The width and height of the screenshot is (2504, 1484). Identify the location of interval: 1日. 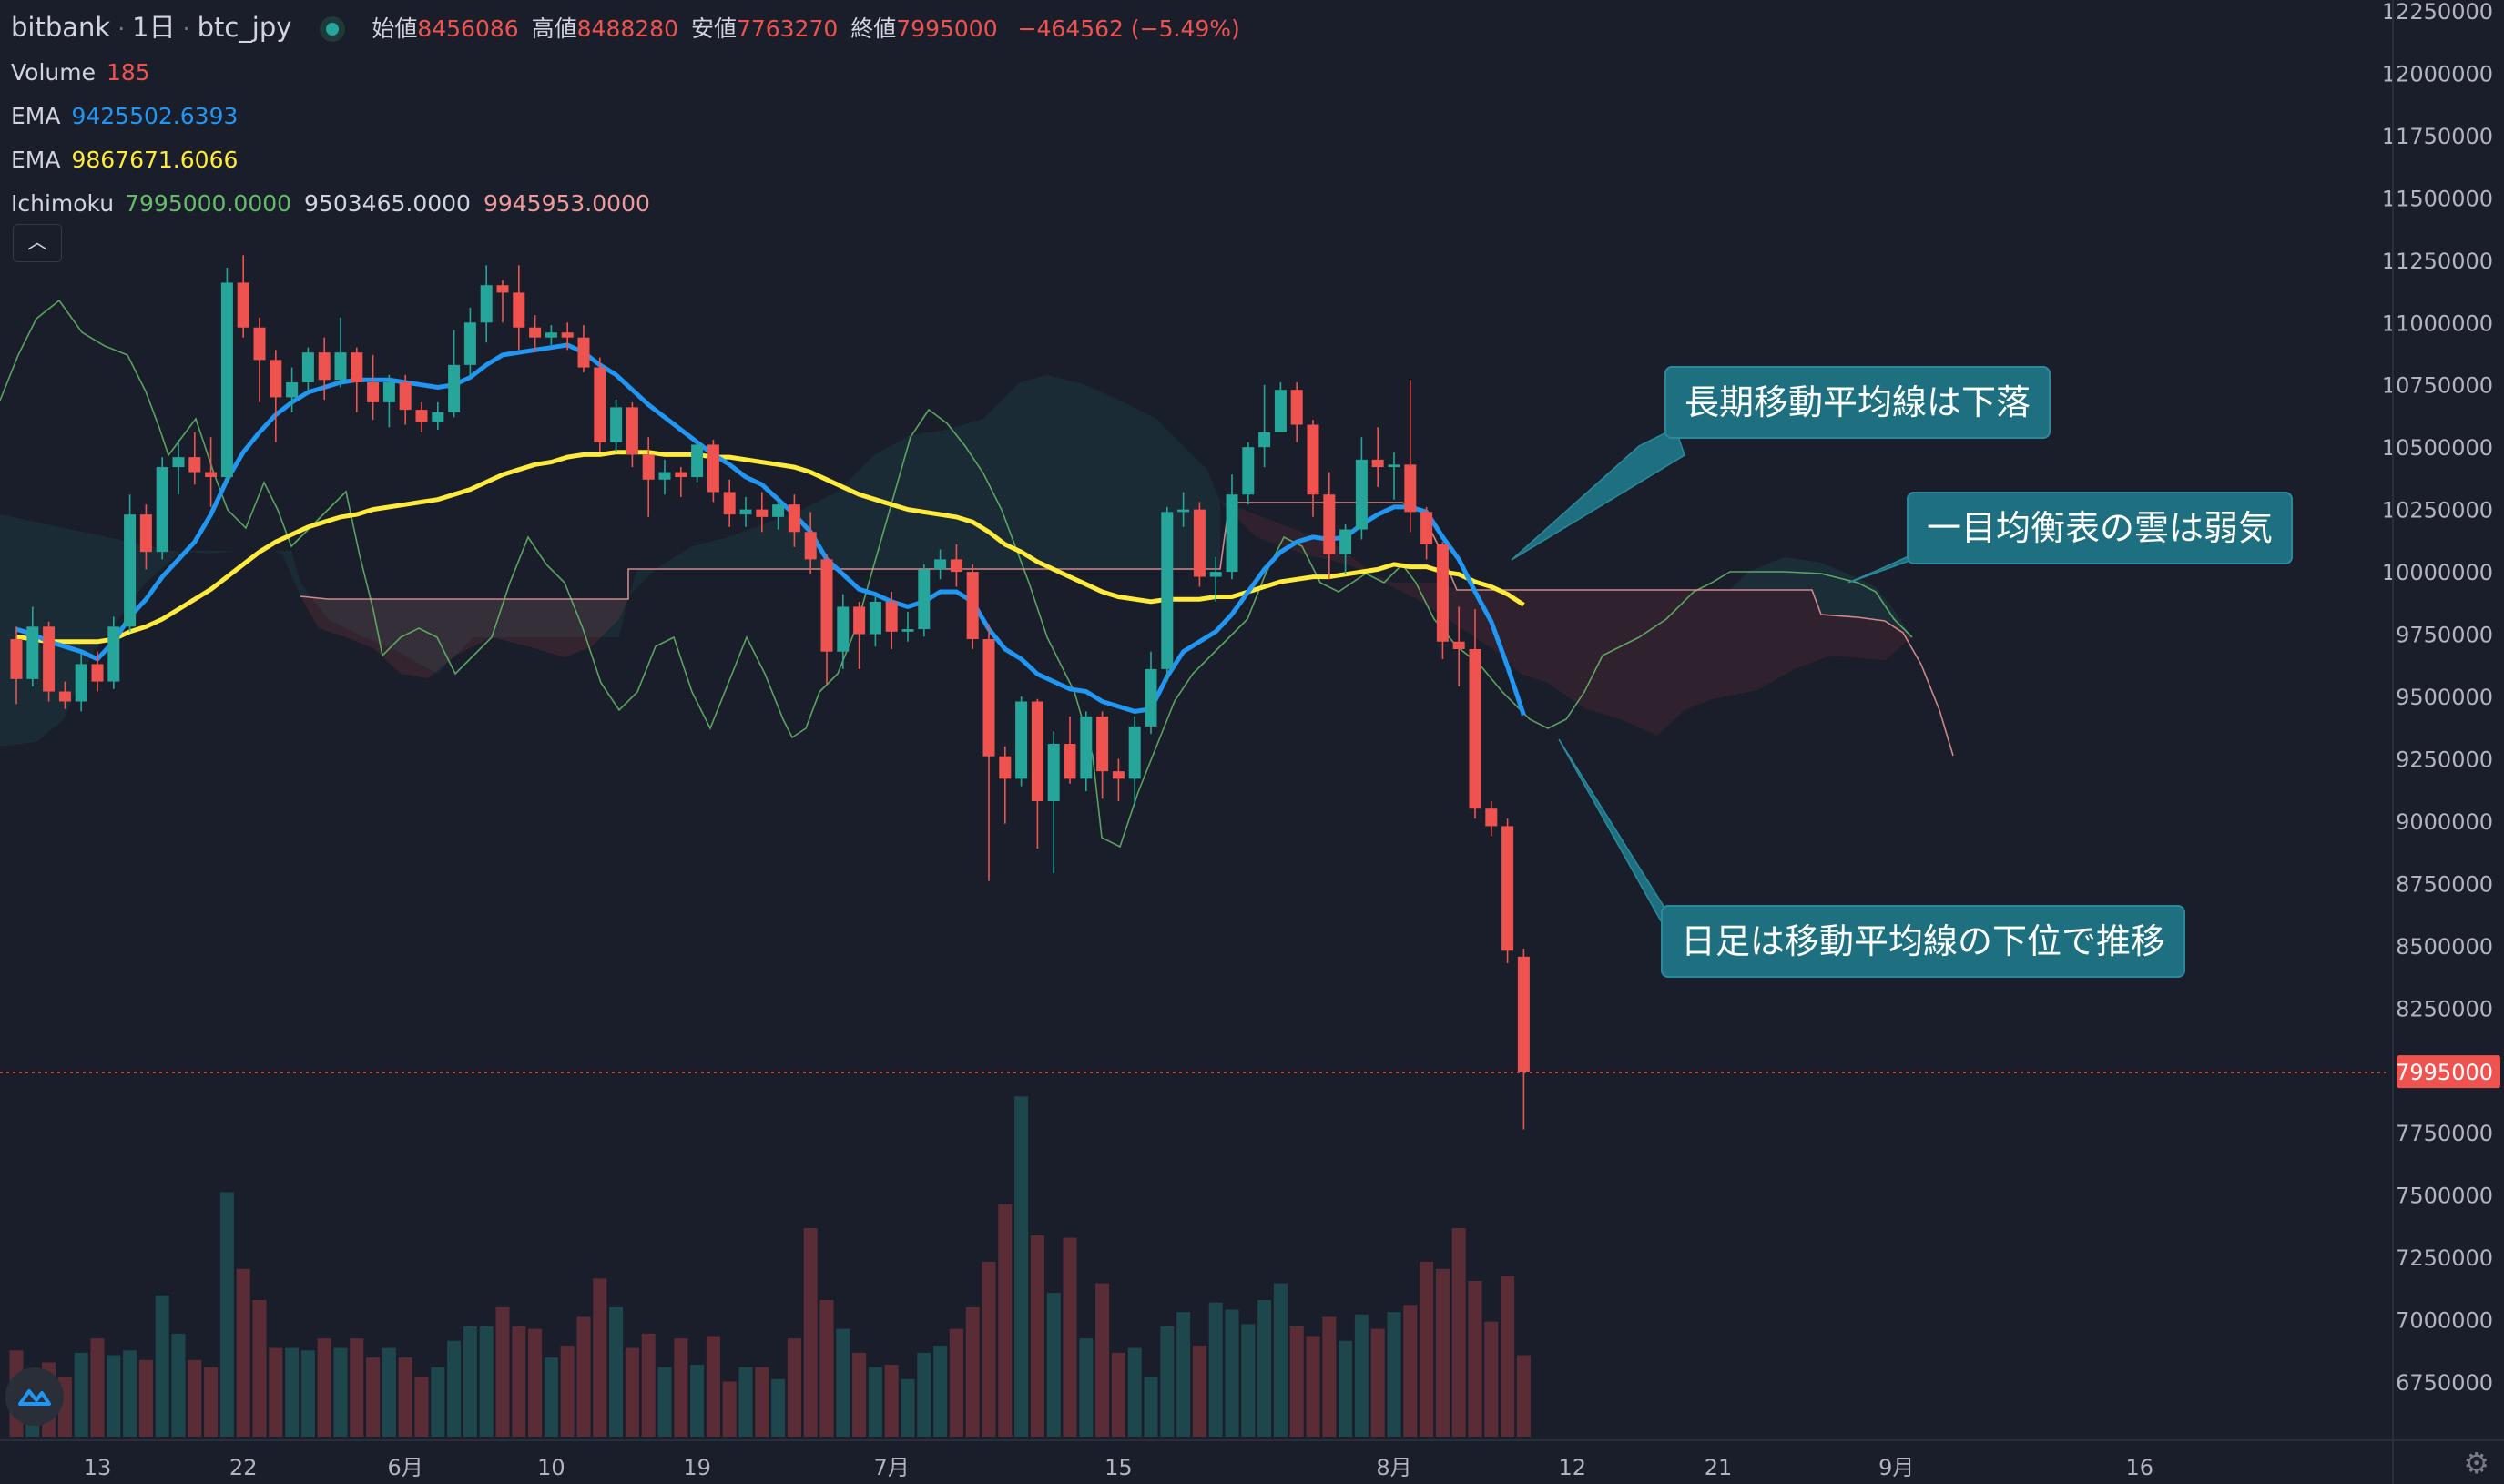
(154, 27).